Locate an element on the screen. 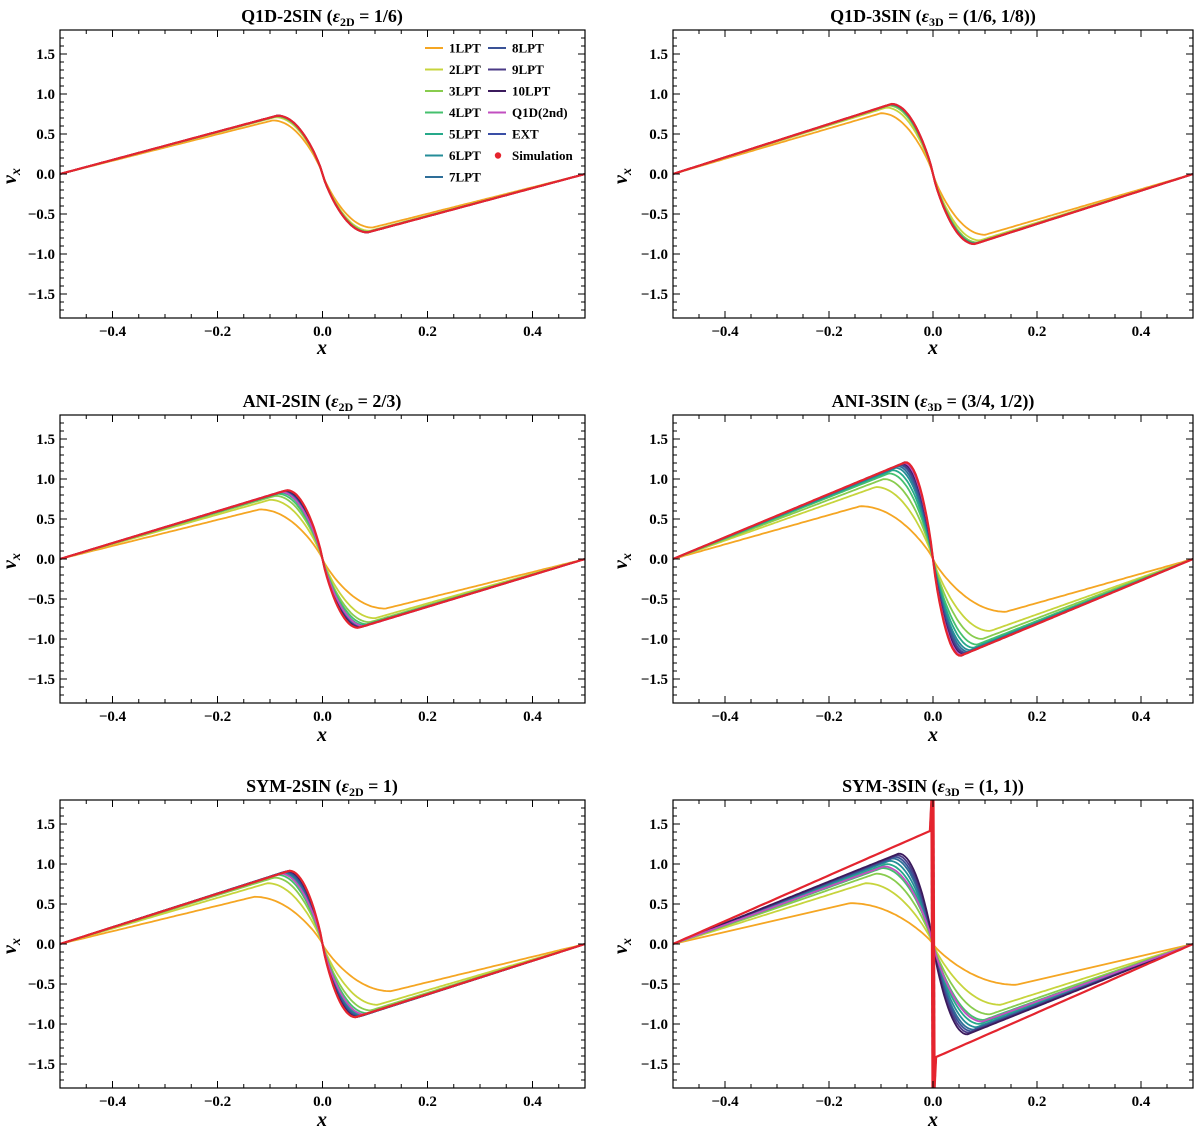 This screenshot has width=1200, height=1130. legend-item: 6LPT is located at coordinates (453, 155).